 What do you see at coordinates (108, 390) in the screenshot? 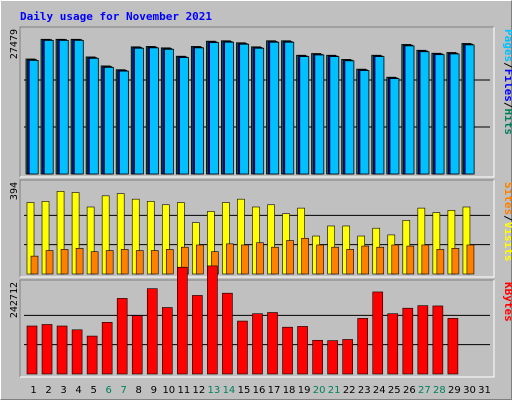
I see `x-tick-label: 6` at bounding box center [108, 390].